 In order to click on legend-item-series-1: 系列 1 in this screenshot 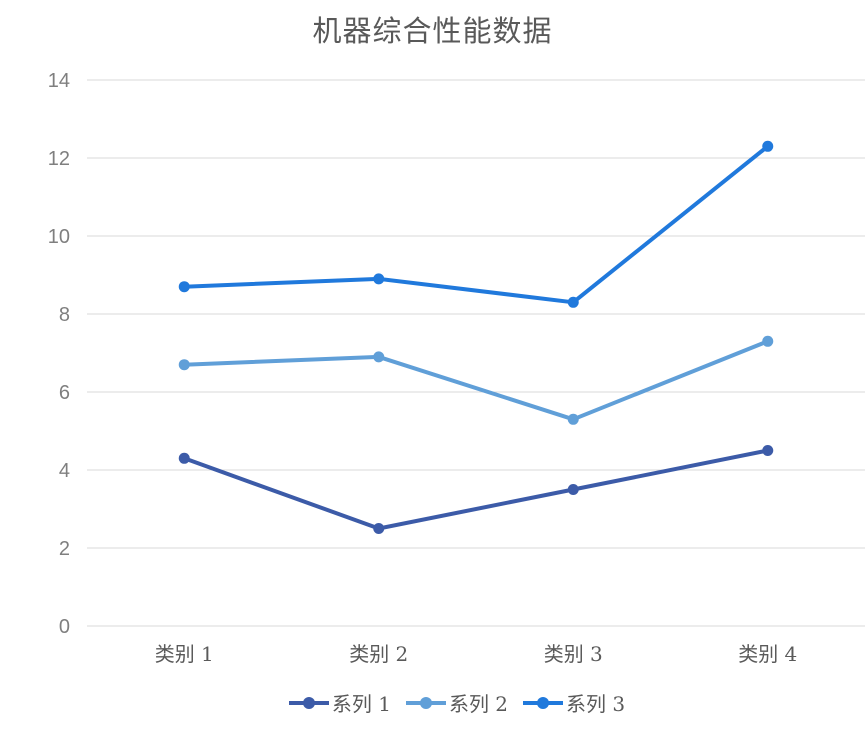, I will do `click(339, 702)`.